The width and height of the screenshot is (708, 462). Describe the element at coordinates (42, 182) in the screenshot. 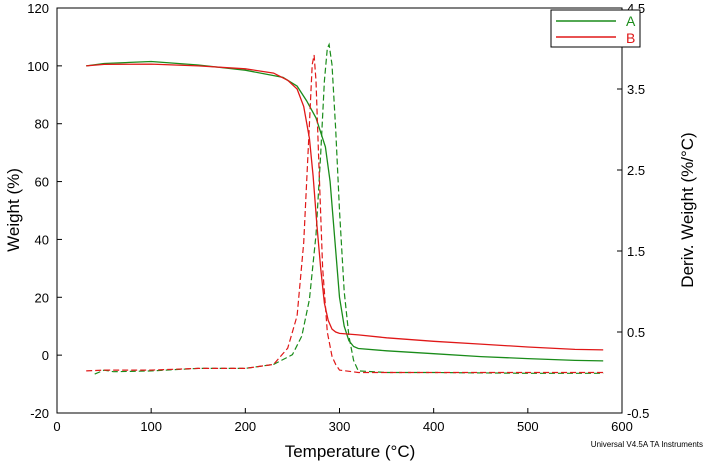

I see `y-tick-label: 60` at that location.